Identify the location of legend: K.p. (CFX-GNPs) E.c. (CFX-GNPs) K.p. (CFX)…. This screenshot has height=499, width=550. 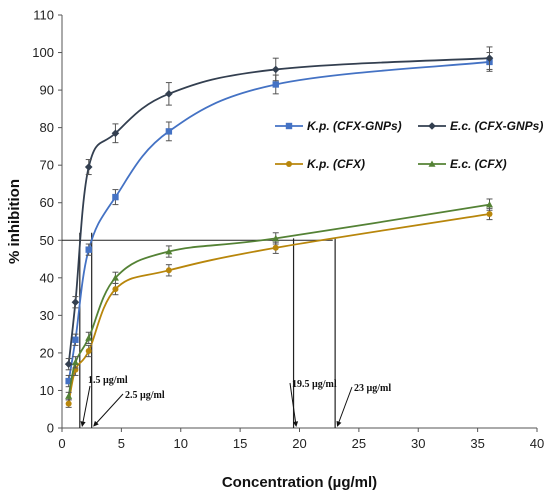
(409, 145).